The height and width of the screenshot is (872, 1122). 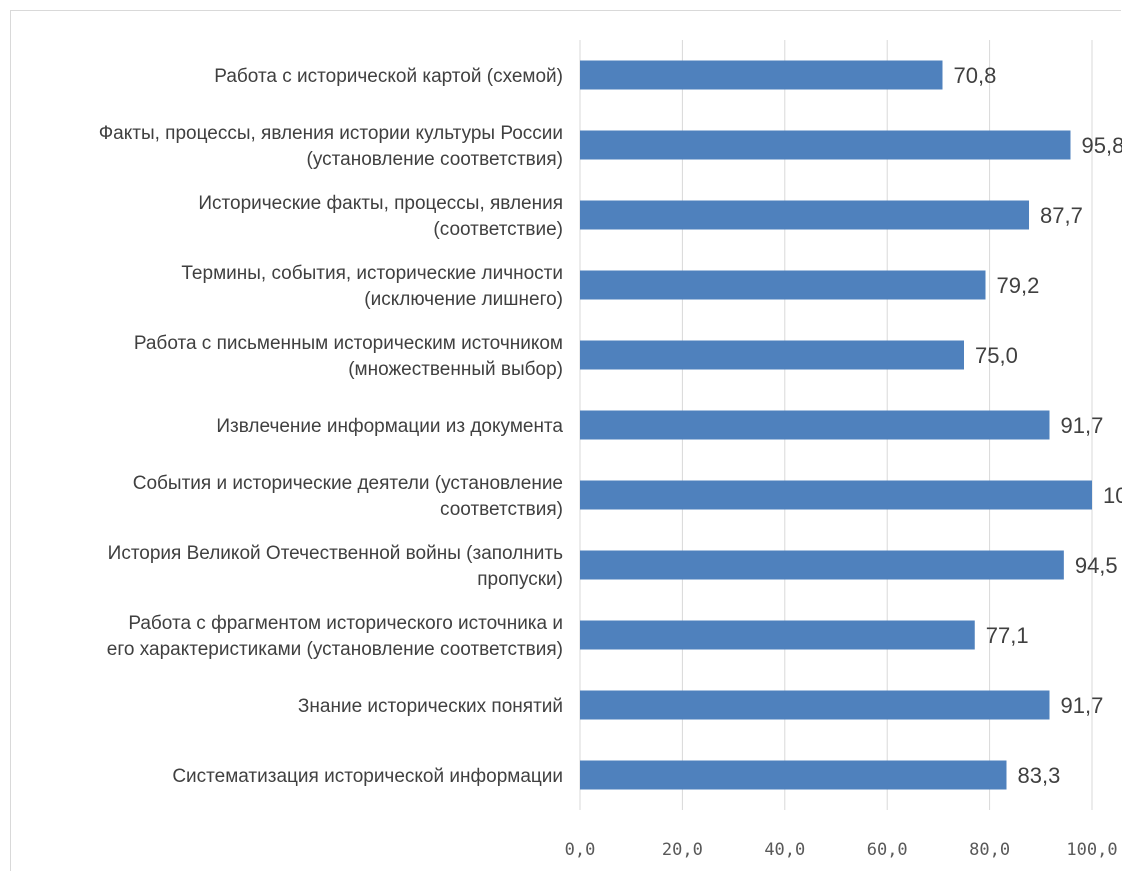 I want to click on value-label-2: 87,7, so click(x=1061, y=215).